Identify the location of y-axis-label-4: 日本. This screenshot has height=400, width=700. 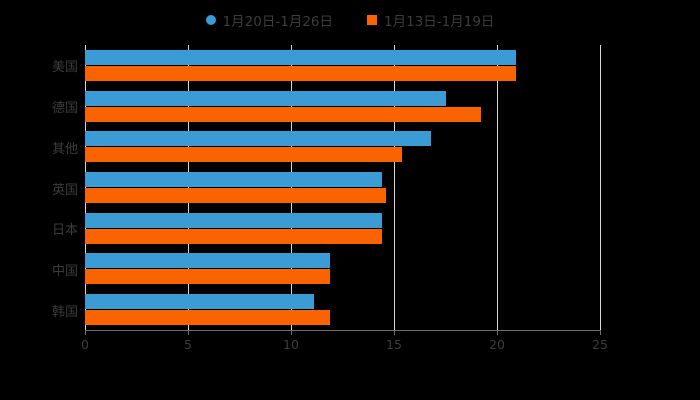
(64, 231).